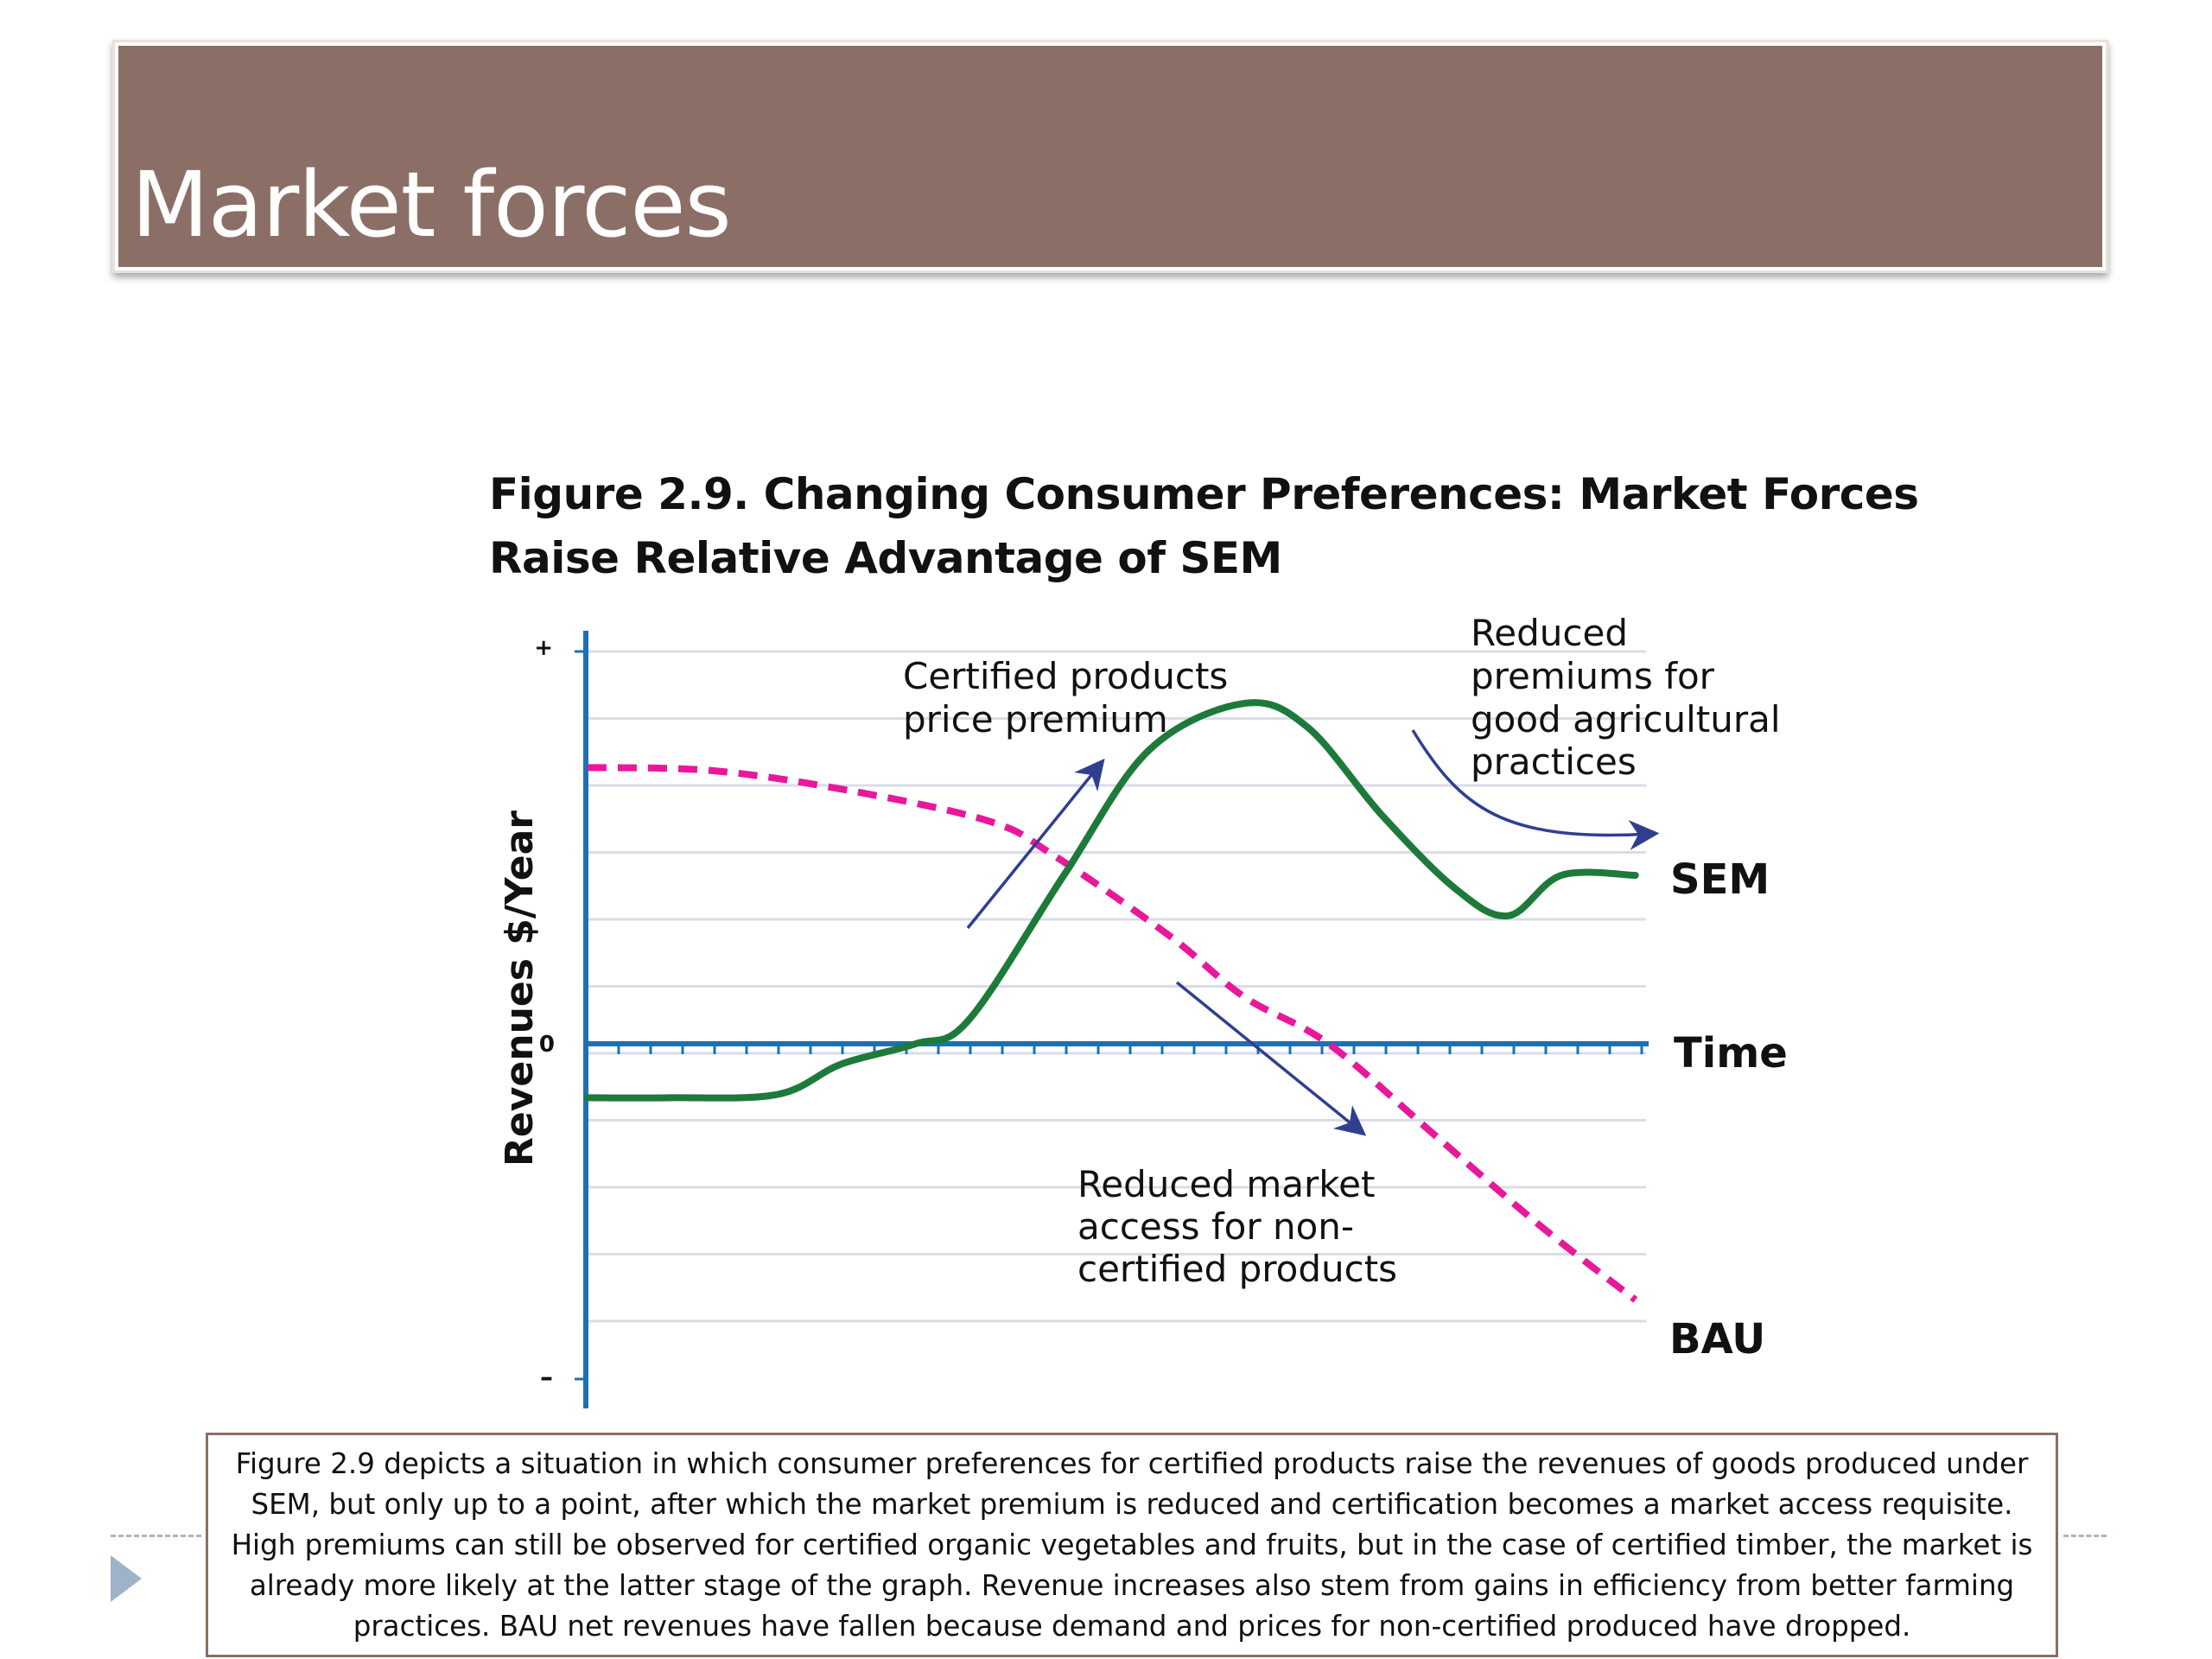  What do you see at coordinates (1313, 932) in the screenshot?
I see `annotation-arrows` at bounding box center [1313, 932].